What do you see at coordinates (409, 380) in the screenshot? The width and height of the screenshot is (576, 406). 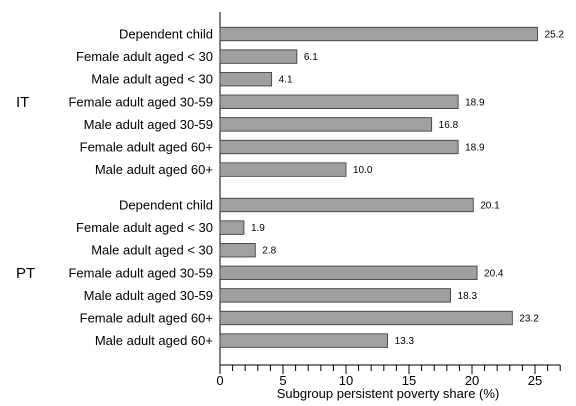 I see `x-tick-label: 15` at bounding box center [409, 380].